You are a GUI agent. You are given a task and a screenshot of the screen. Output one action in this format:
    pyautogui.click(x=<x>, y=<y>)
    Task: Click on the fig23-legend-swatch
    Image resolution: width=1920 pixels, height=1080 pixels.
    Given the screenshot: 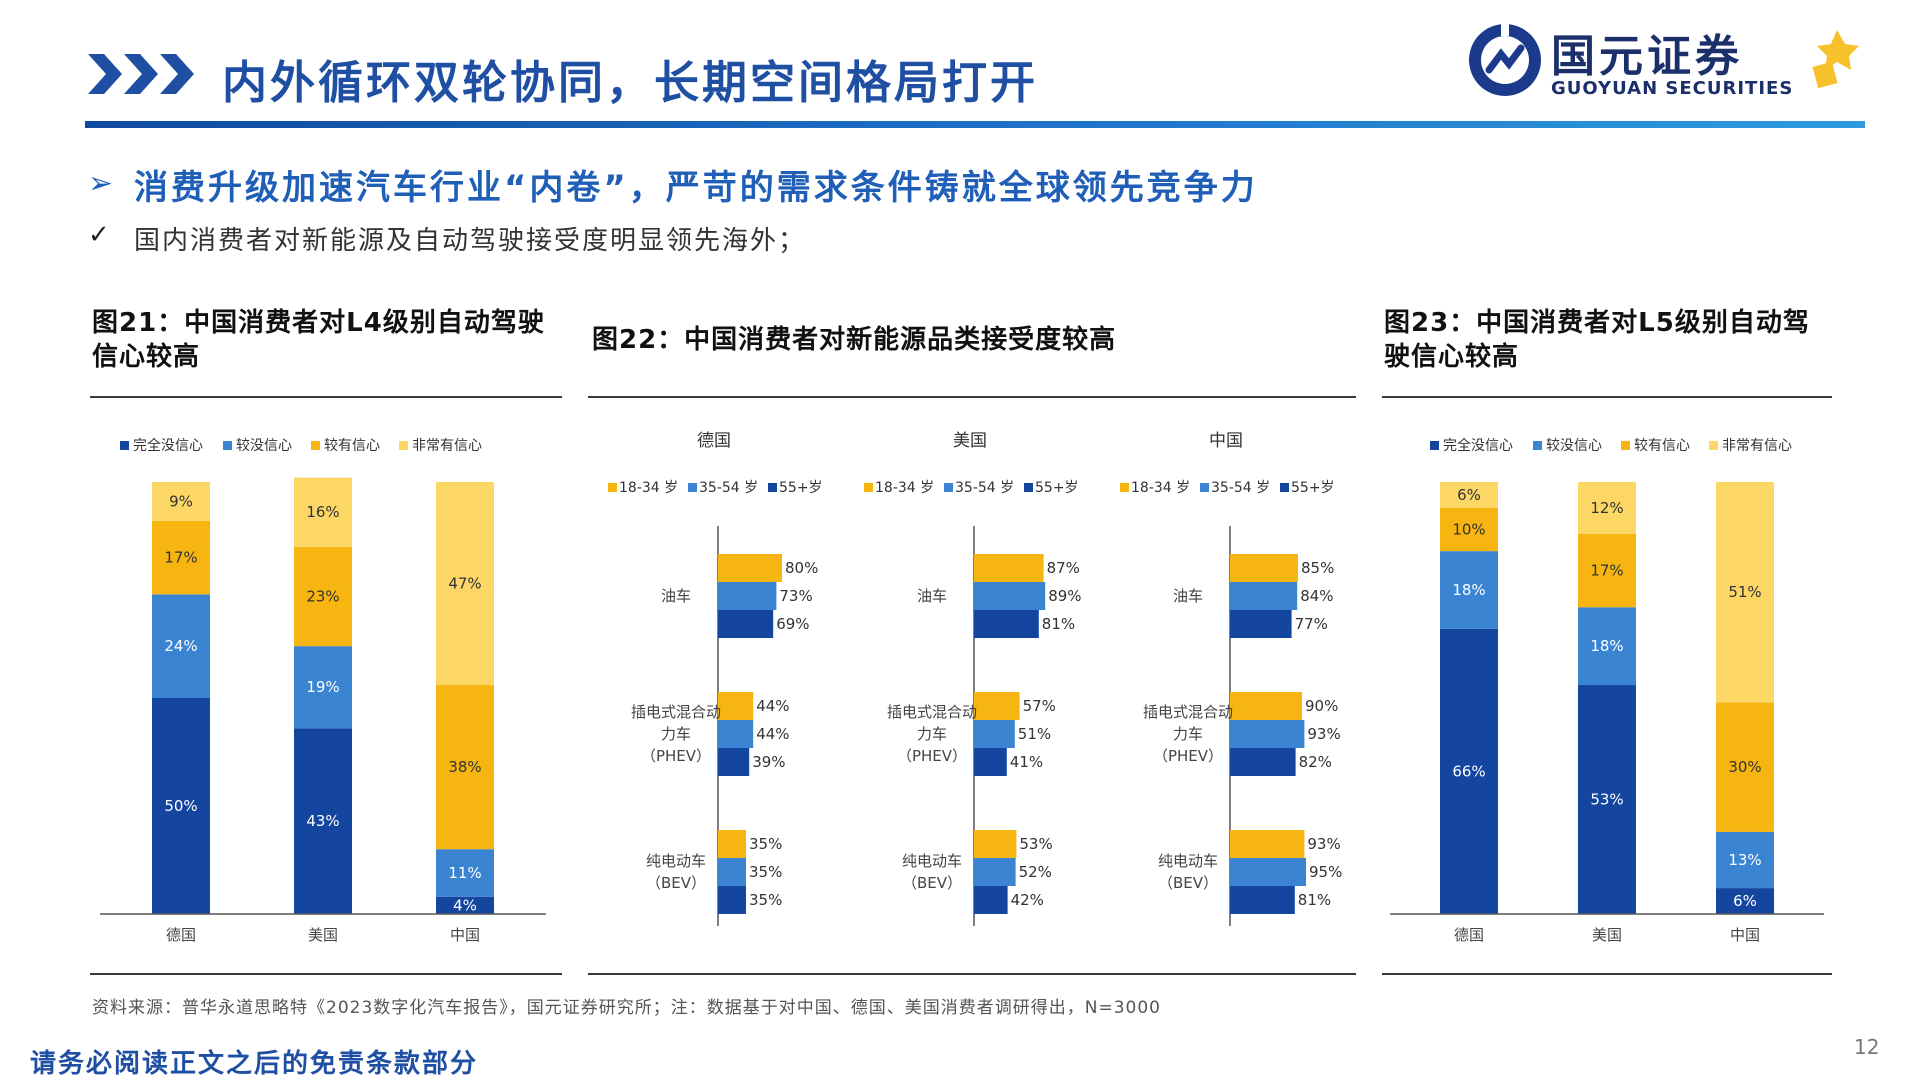 What is the action you would take?
    pyautogui.click(x=1713, y=445)
    